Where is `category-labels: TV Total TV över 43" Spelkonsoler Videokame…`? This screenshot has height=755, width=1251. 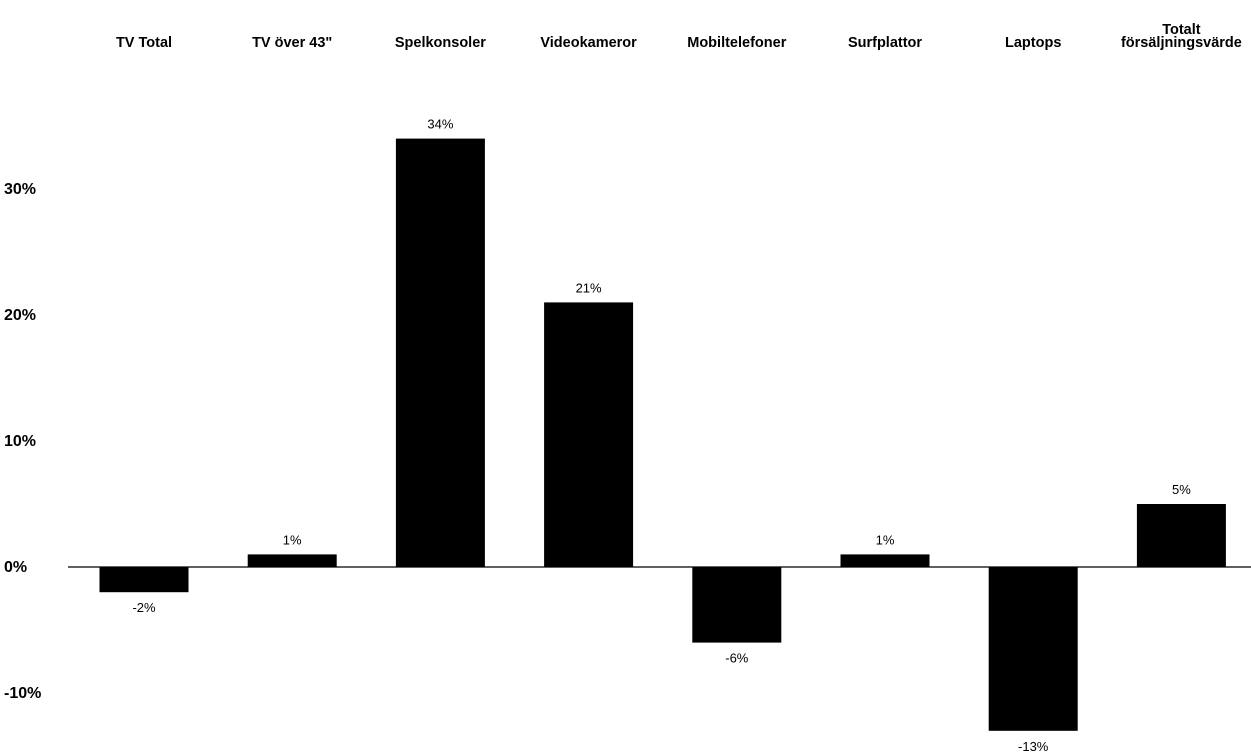
category-labels: TV Total TV över 43" Spelkonsoler Videokame… is located at coordinates (679, 36).